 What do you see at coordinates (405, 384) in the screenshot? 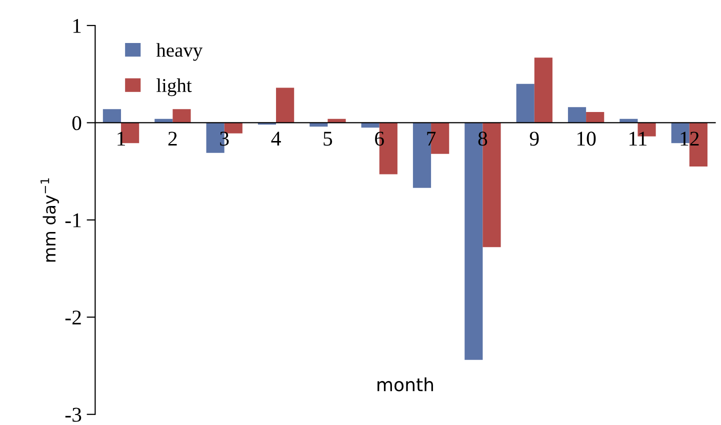
I see `x-axis-title: month` at bounding box center [405, 384].